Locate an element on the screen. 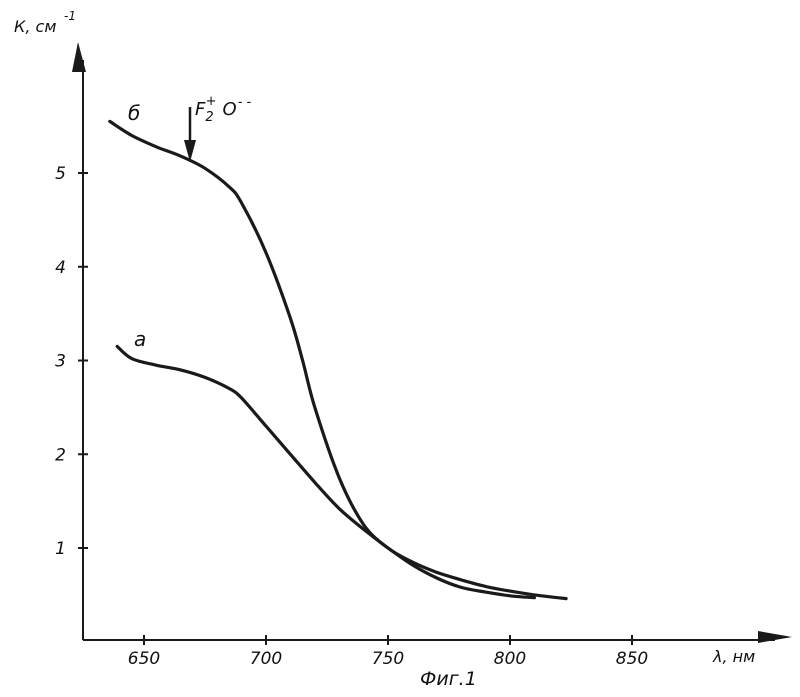 The height and width of the screenshot is (697, 800). x-tick-label: 700 is located at coordinates (266, 659).